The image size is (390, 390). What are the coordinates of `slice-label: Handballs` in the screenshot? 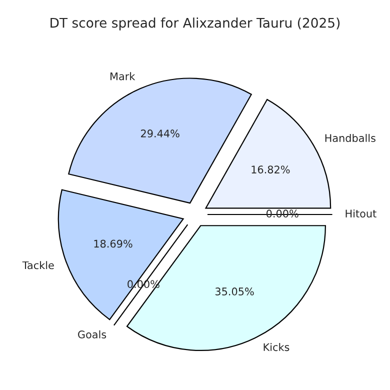 It's located at (350, 138).